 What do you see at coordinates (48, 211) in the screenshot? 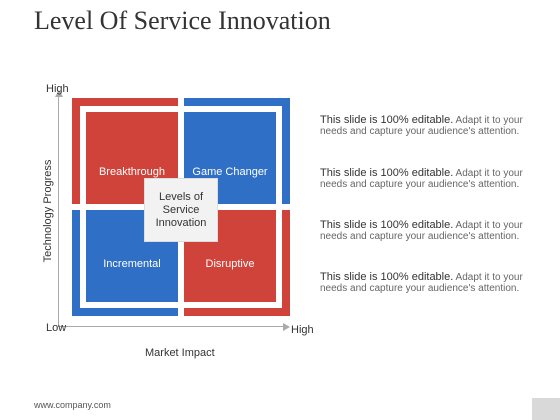
I see `y-axis-label: Technology Progress` at bounding box center [48, 211].